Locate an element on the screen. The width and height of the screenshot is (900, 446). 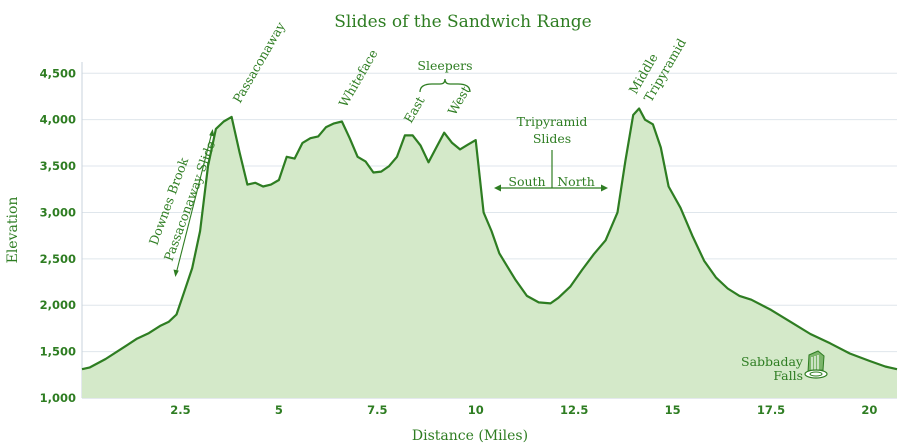
tripyramid-slides-label-1: Tripyramid is located at coordinates (552, 121).